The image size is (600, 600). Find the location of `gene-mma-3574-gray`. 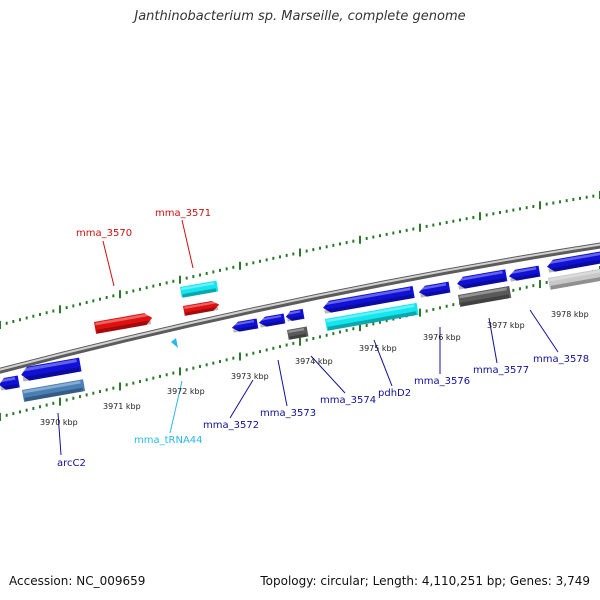

gene-mma-3574-gray is located at coordinates (298, 333).